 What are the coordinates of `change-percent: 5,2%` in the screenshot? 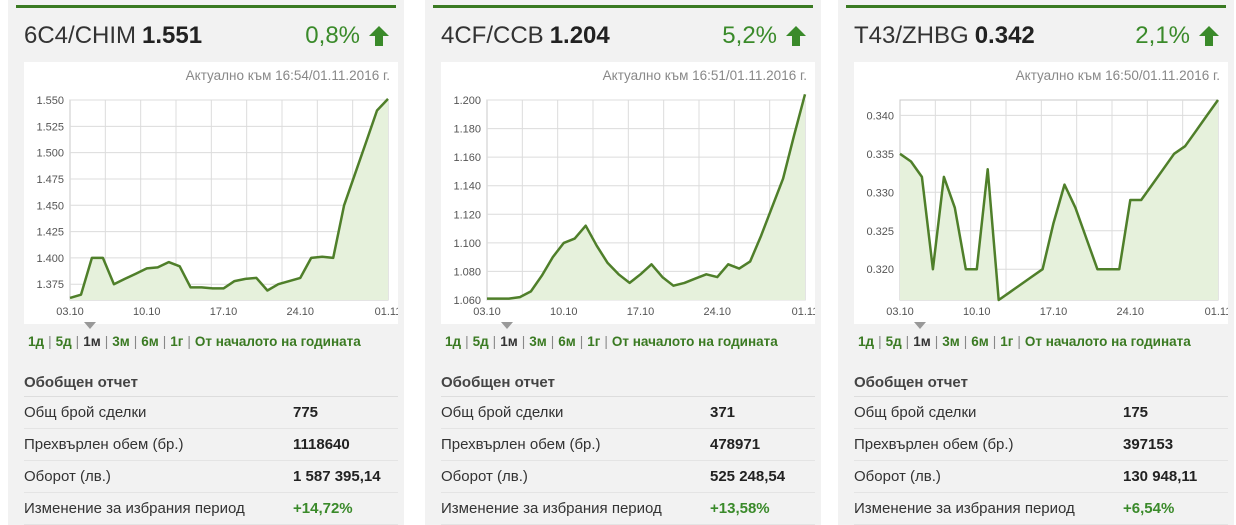 It's located at (749, 35).